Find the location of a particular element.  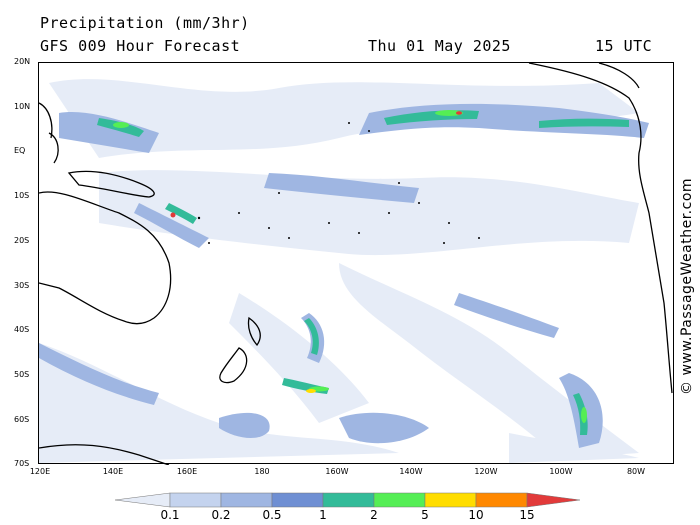

legend-bin-0.1-0.2 is located at coordinates (195, 500).